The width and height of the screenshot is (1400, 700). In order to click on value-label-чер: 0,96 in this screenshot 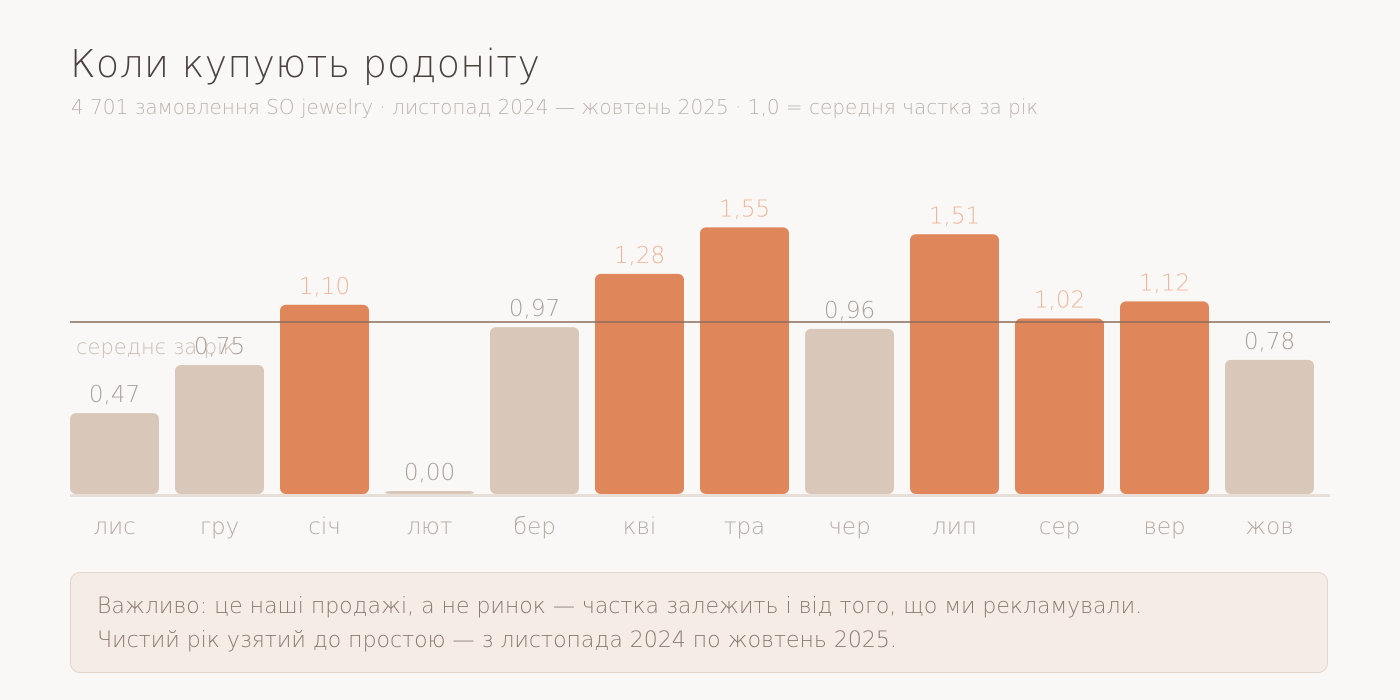, I will do `click(849, 311)`.